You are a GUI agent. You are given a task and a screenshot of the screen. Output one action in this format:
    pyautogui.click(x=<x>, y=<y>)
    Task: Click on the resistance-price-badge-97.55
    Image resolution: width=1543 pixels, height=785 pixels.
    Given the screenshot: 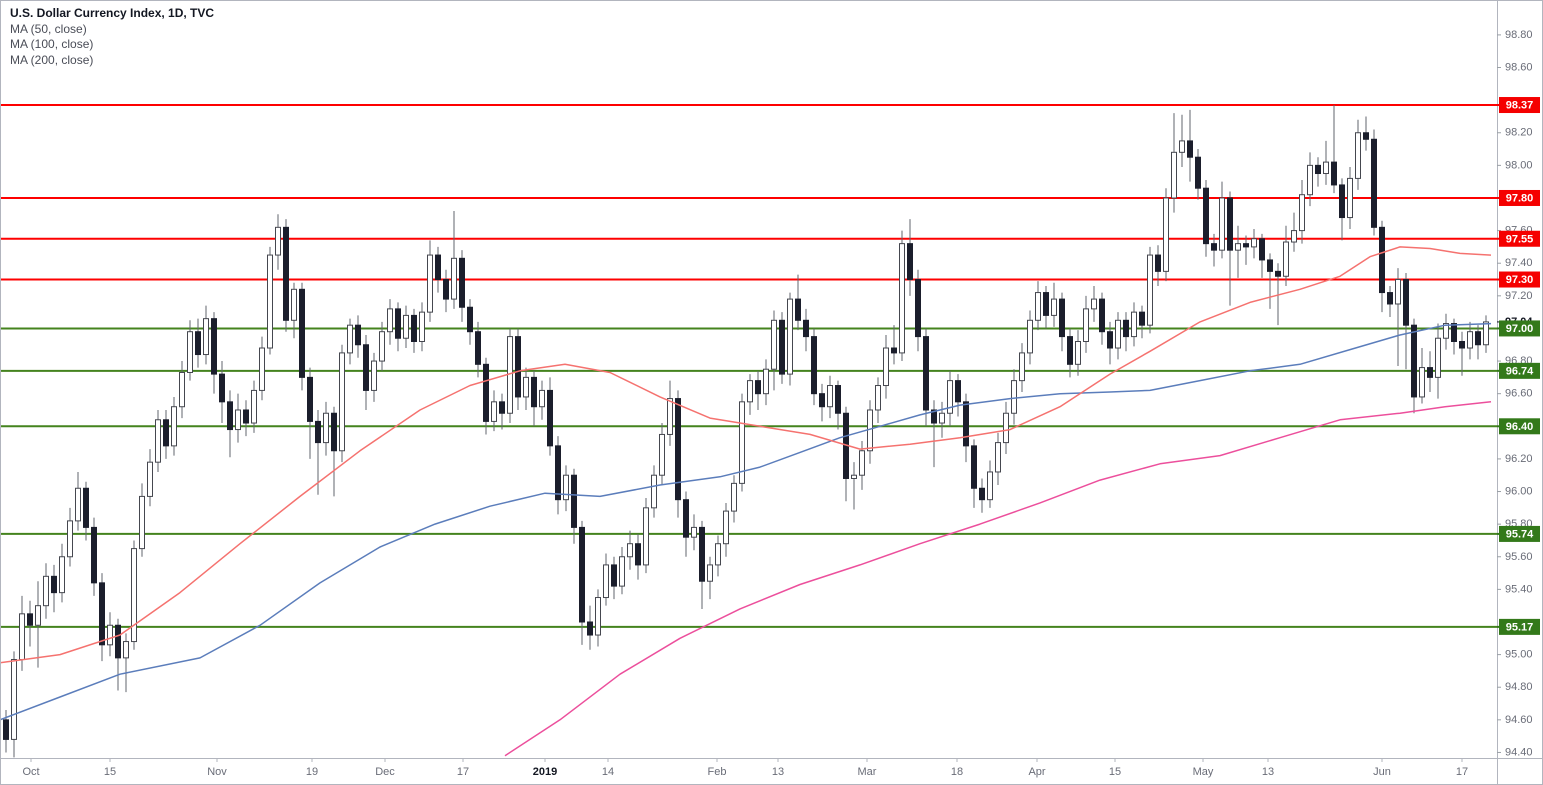 What is the action you would take?
    pyautogui.click(x=1519, y=238)
    